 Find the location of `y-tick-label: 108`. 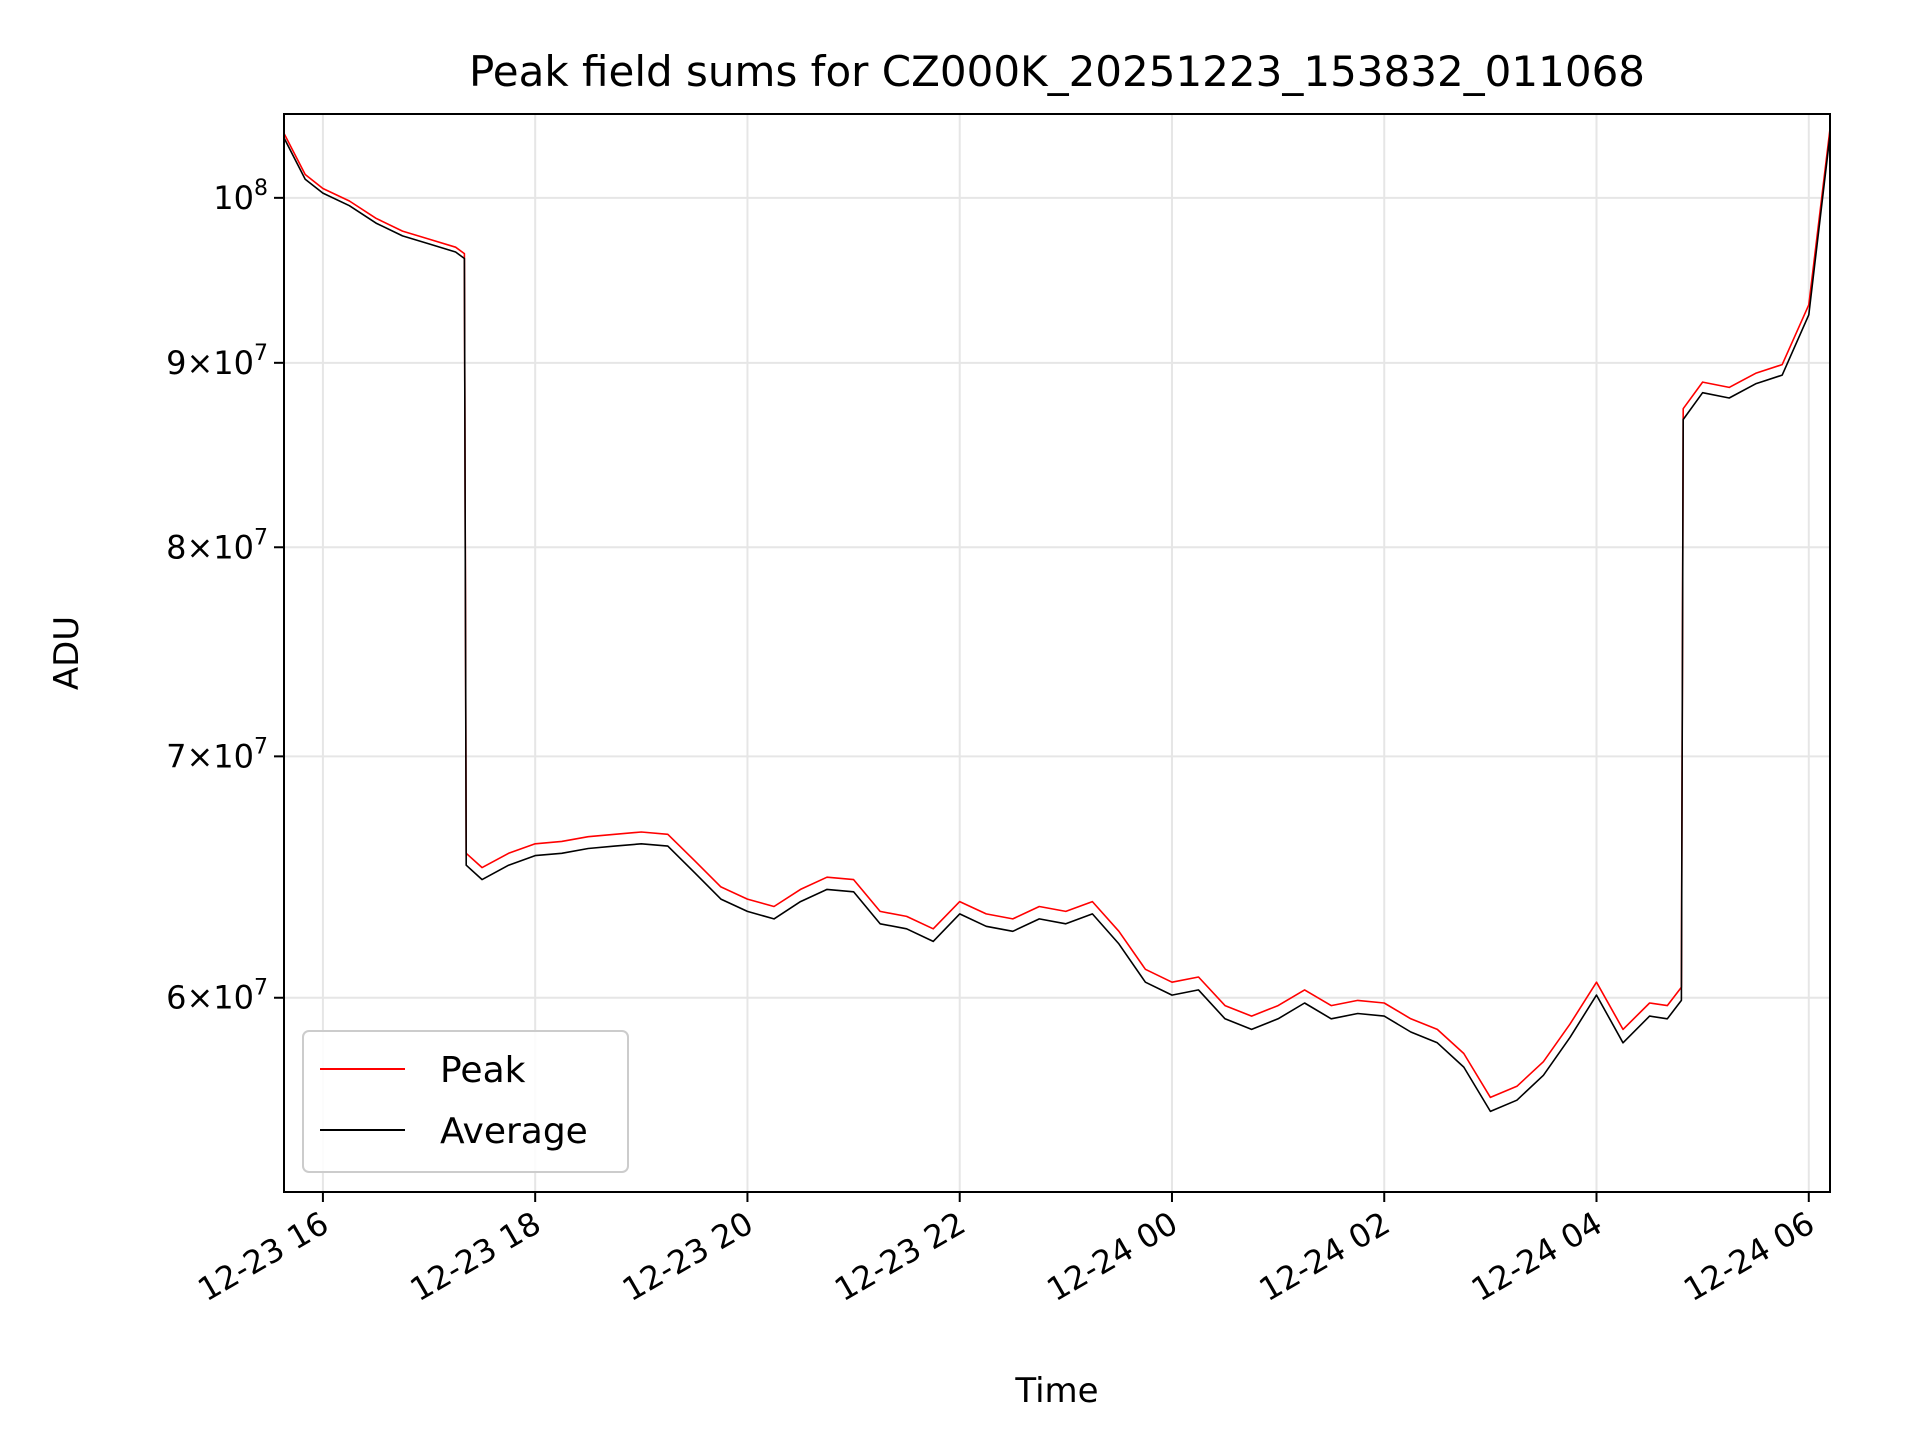

y-tick-label: 108 is located at coordinates (240, 196).